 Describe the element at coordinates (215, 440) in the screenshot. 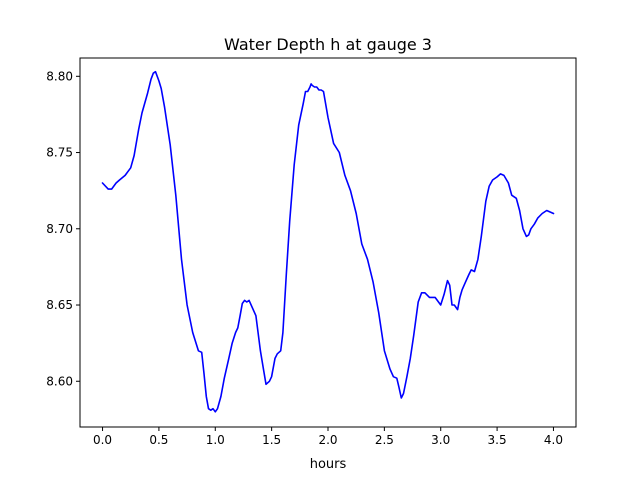

I see `x-tick-label: 1.0` at that location.